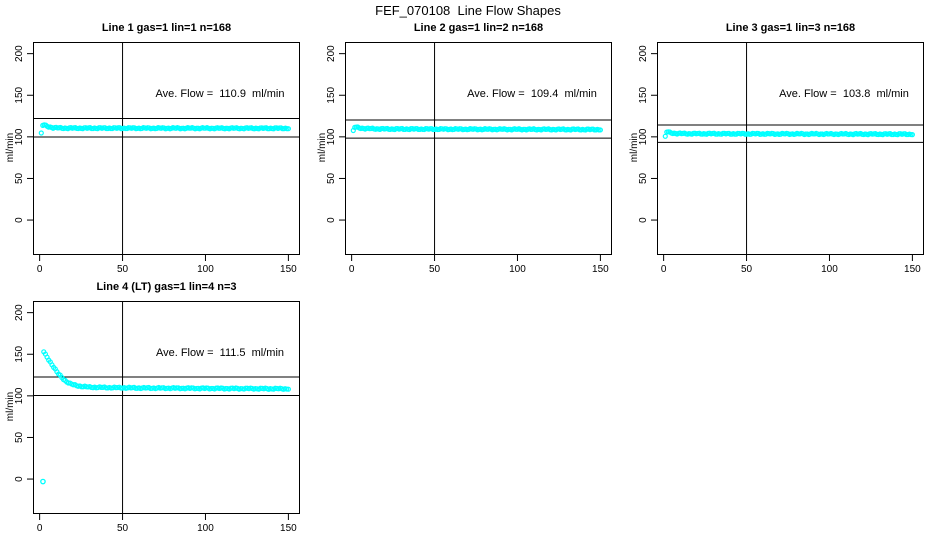  What do you see at coordinates (166, 28) in the screenshot?
I see `panel-title: Line 1 gas=1 lin=1 n=168` at bounding box center [166, 28].